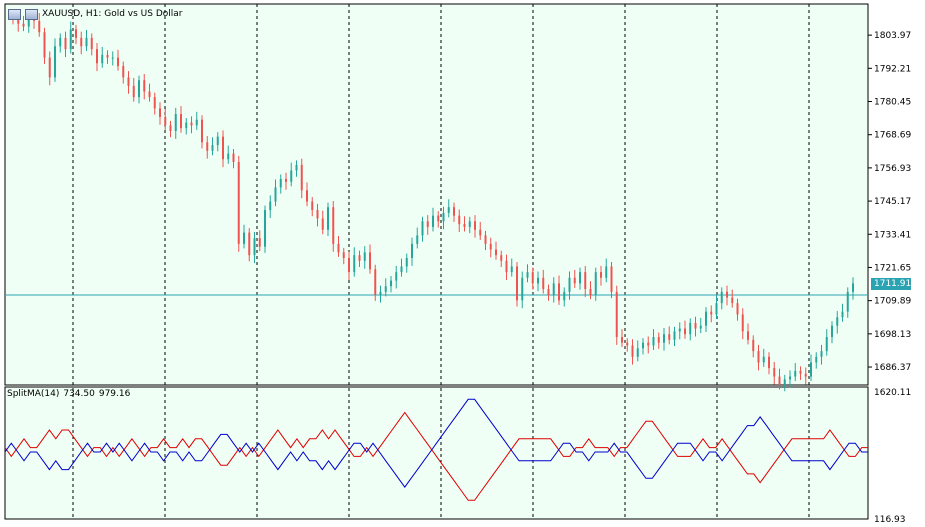 This screenshot has height=527, width=925. What do you see at coordinates (892, 103) in the screenshot?
I see `price-axis-label: 1780.45` at bounding box center [892, 103].